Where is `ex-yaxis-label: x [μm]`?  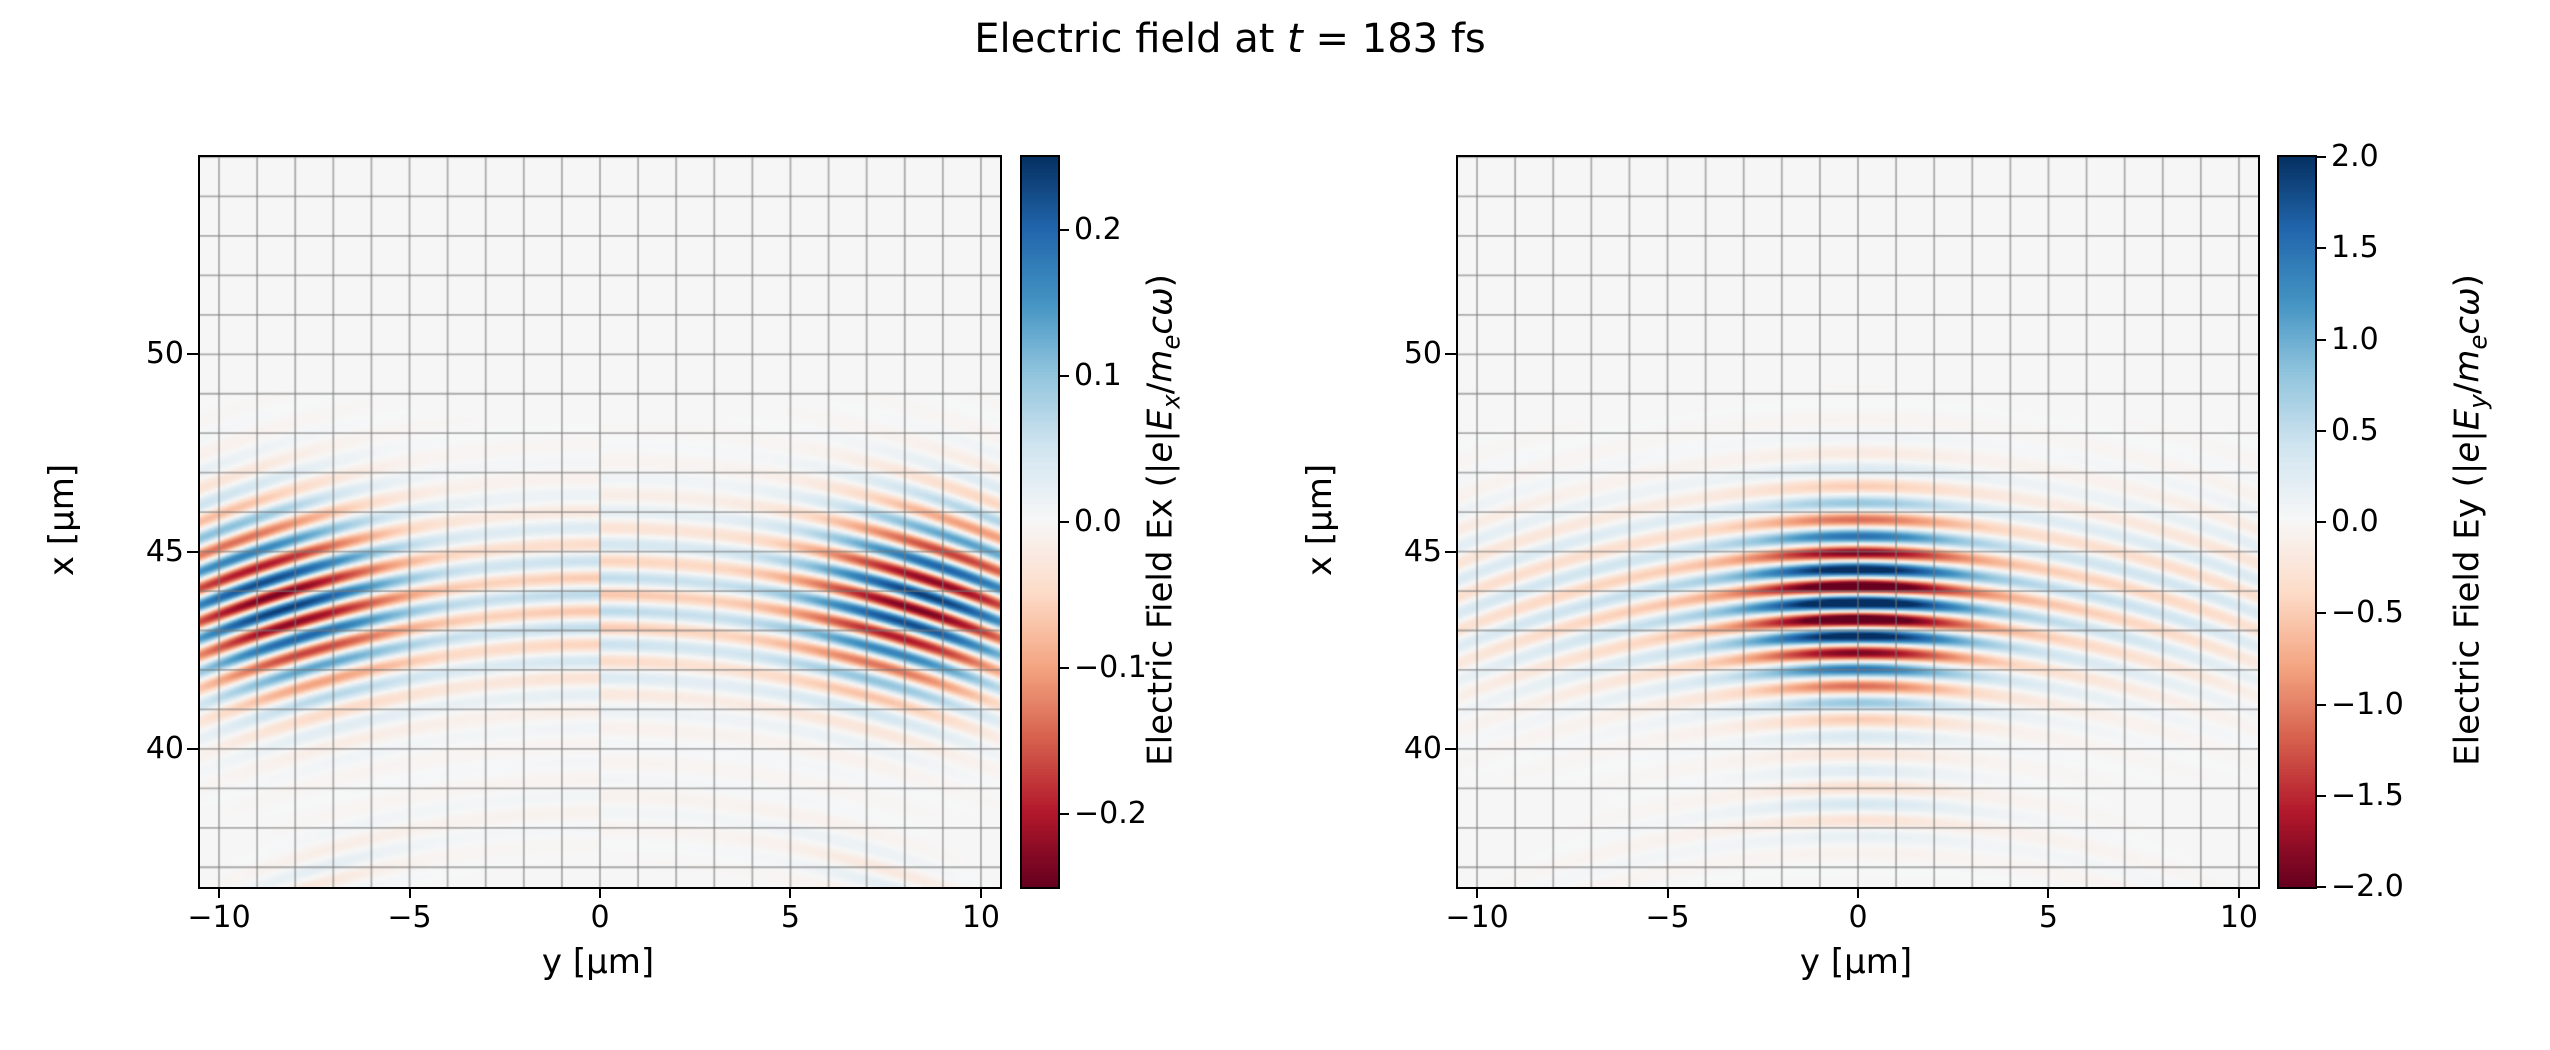 ex-yaxis-label: x [μm] is located at coordinates (62, 520).